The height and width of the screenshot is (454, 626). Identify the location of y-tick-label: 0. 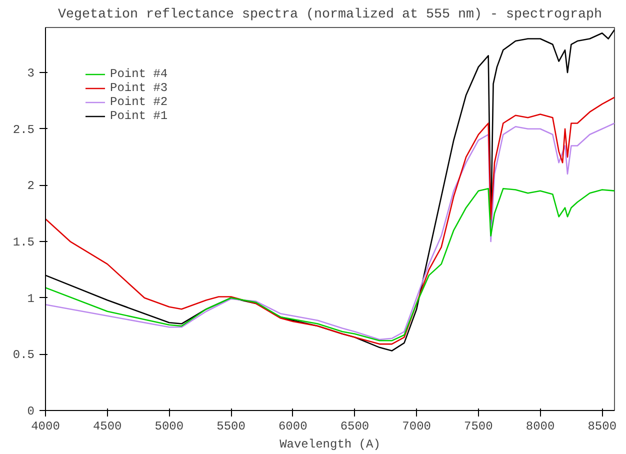
(30, 411).